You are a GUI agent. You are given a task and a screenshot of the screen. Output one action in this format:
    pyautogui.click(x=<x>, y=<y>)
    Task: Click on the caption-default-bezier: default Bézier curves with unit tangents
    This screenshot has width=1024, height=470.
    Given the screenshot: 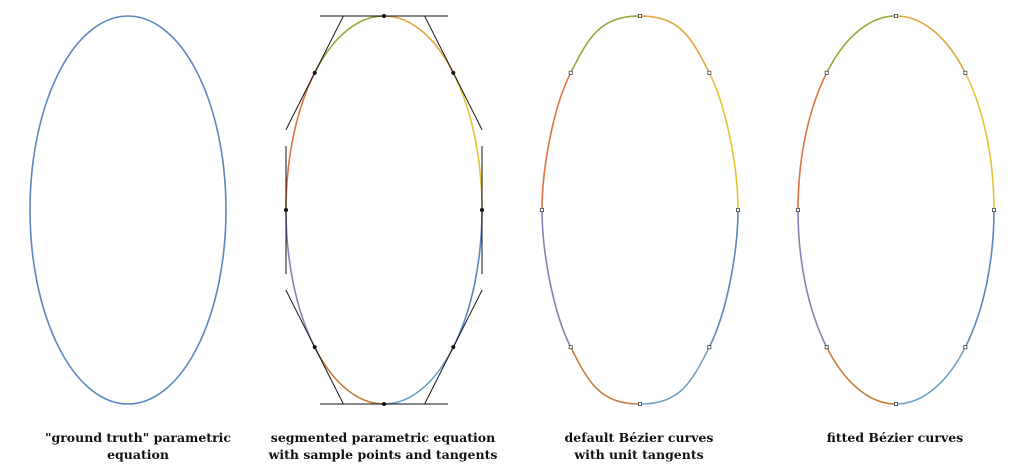 What is the action you would take?
    pyautogui.click(x=639, y=446)
    